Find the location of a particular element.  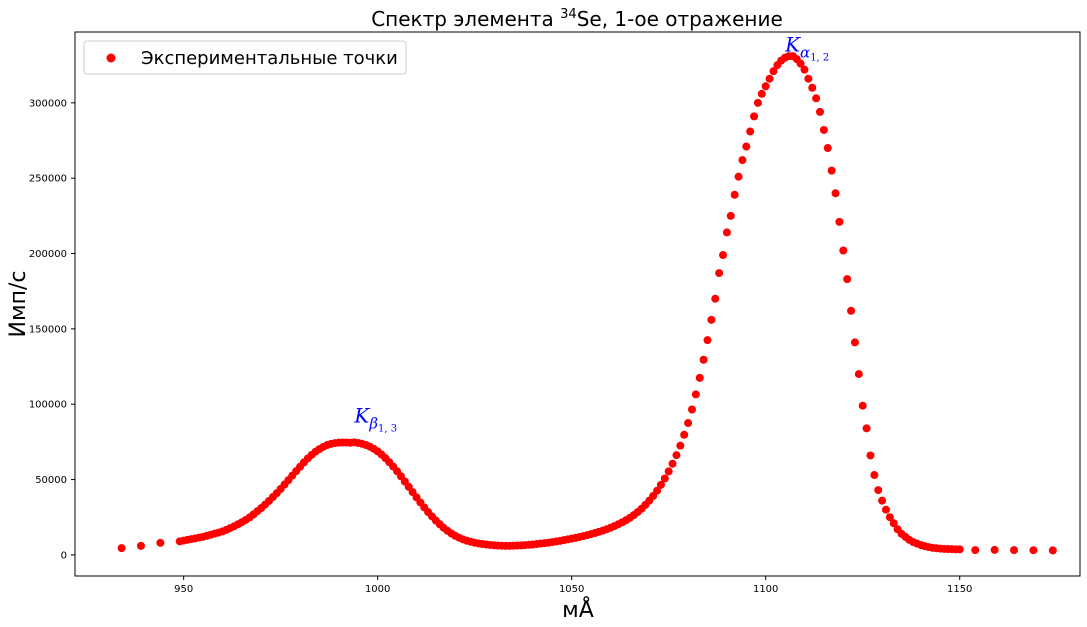

peak-label: Kβ1, 3 is located at coordinates (375, 418).